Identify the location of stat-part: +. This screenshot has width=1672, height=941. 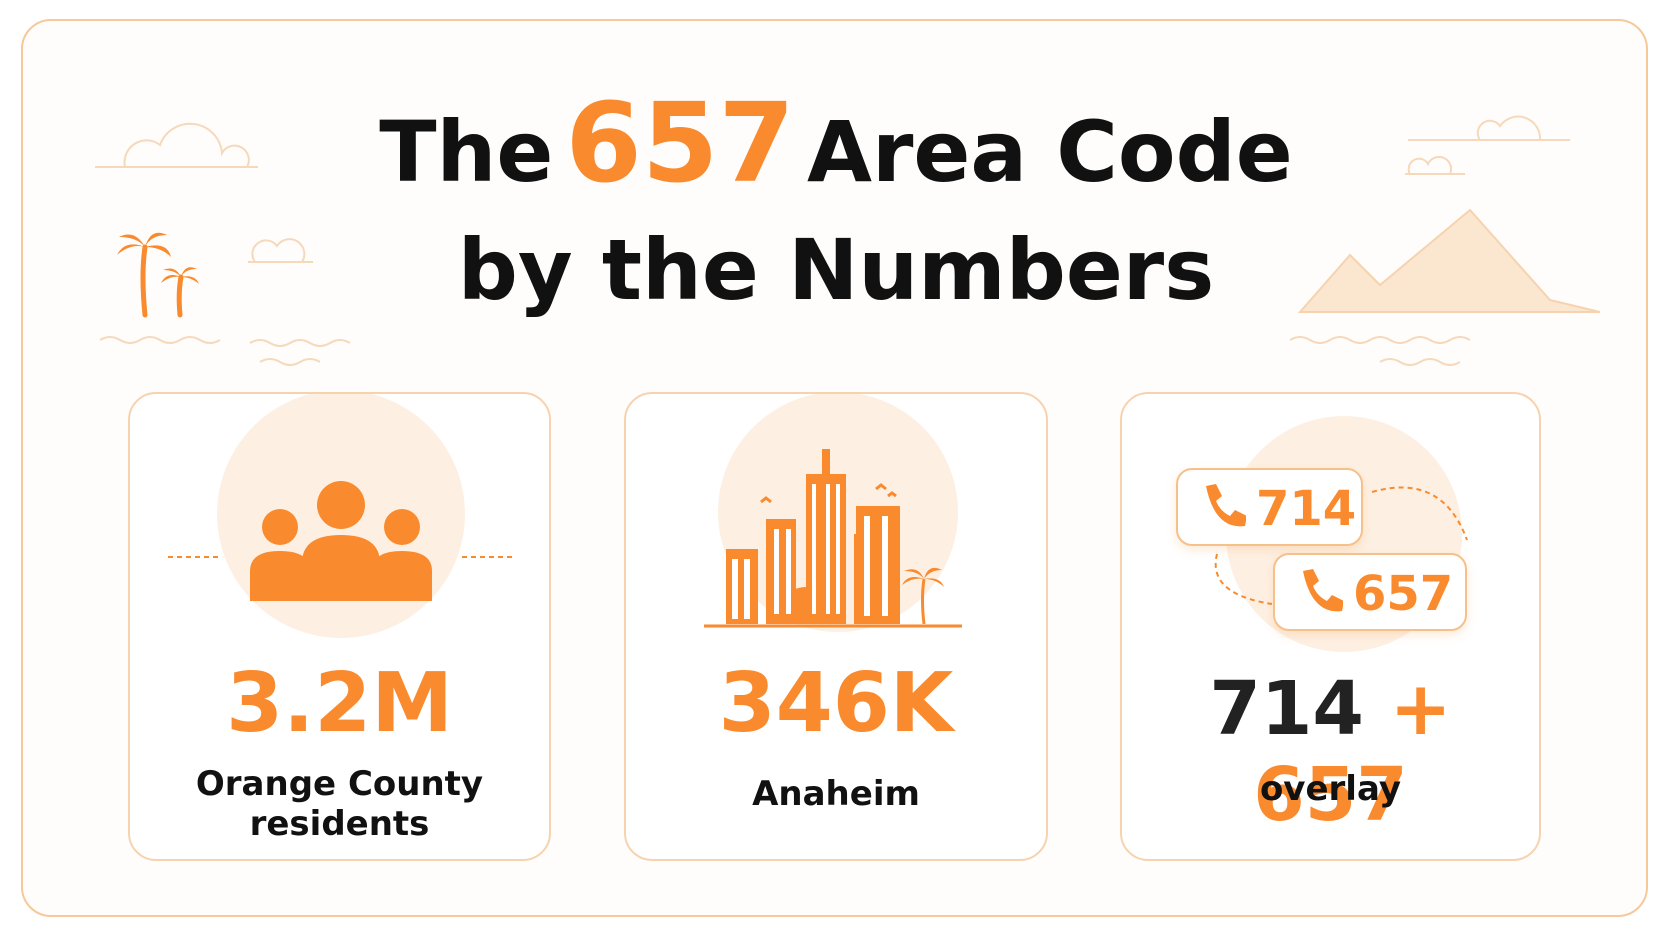
(1420, 709).